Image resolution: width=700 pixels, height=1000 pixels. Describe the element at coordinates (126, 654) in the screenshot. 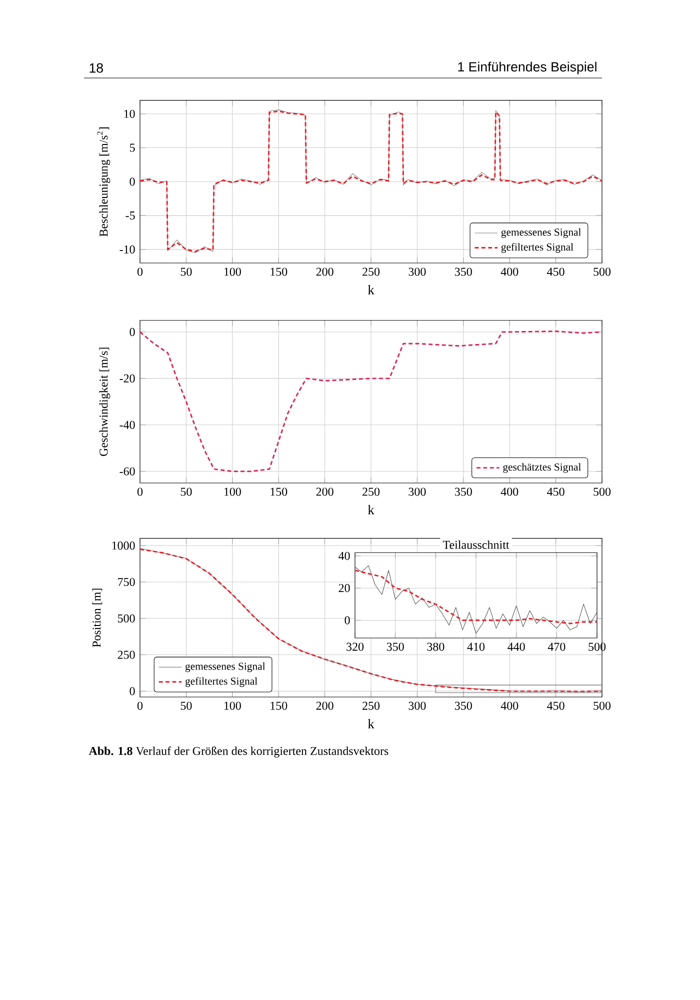

I see `y-tick-label: 250` at that location.